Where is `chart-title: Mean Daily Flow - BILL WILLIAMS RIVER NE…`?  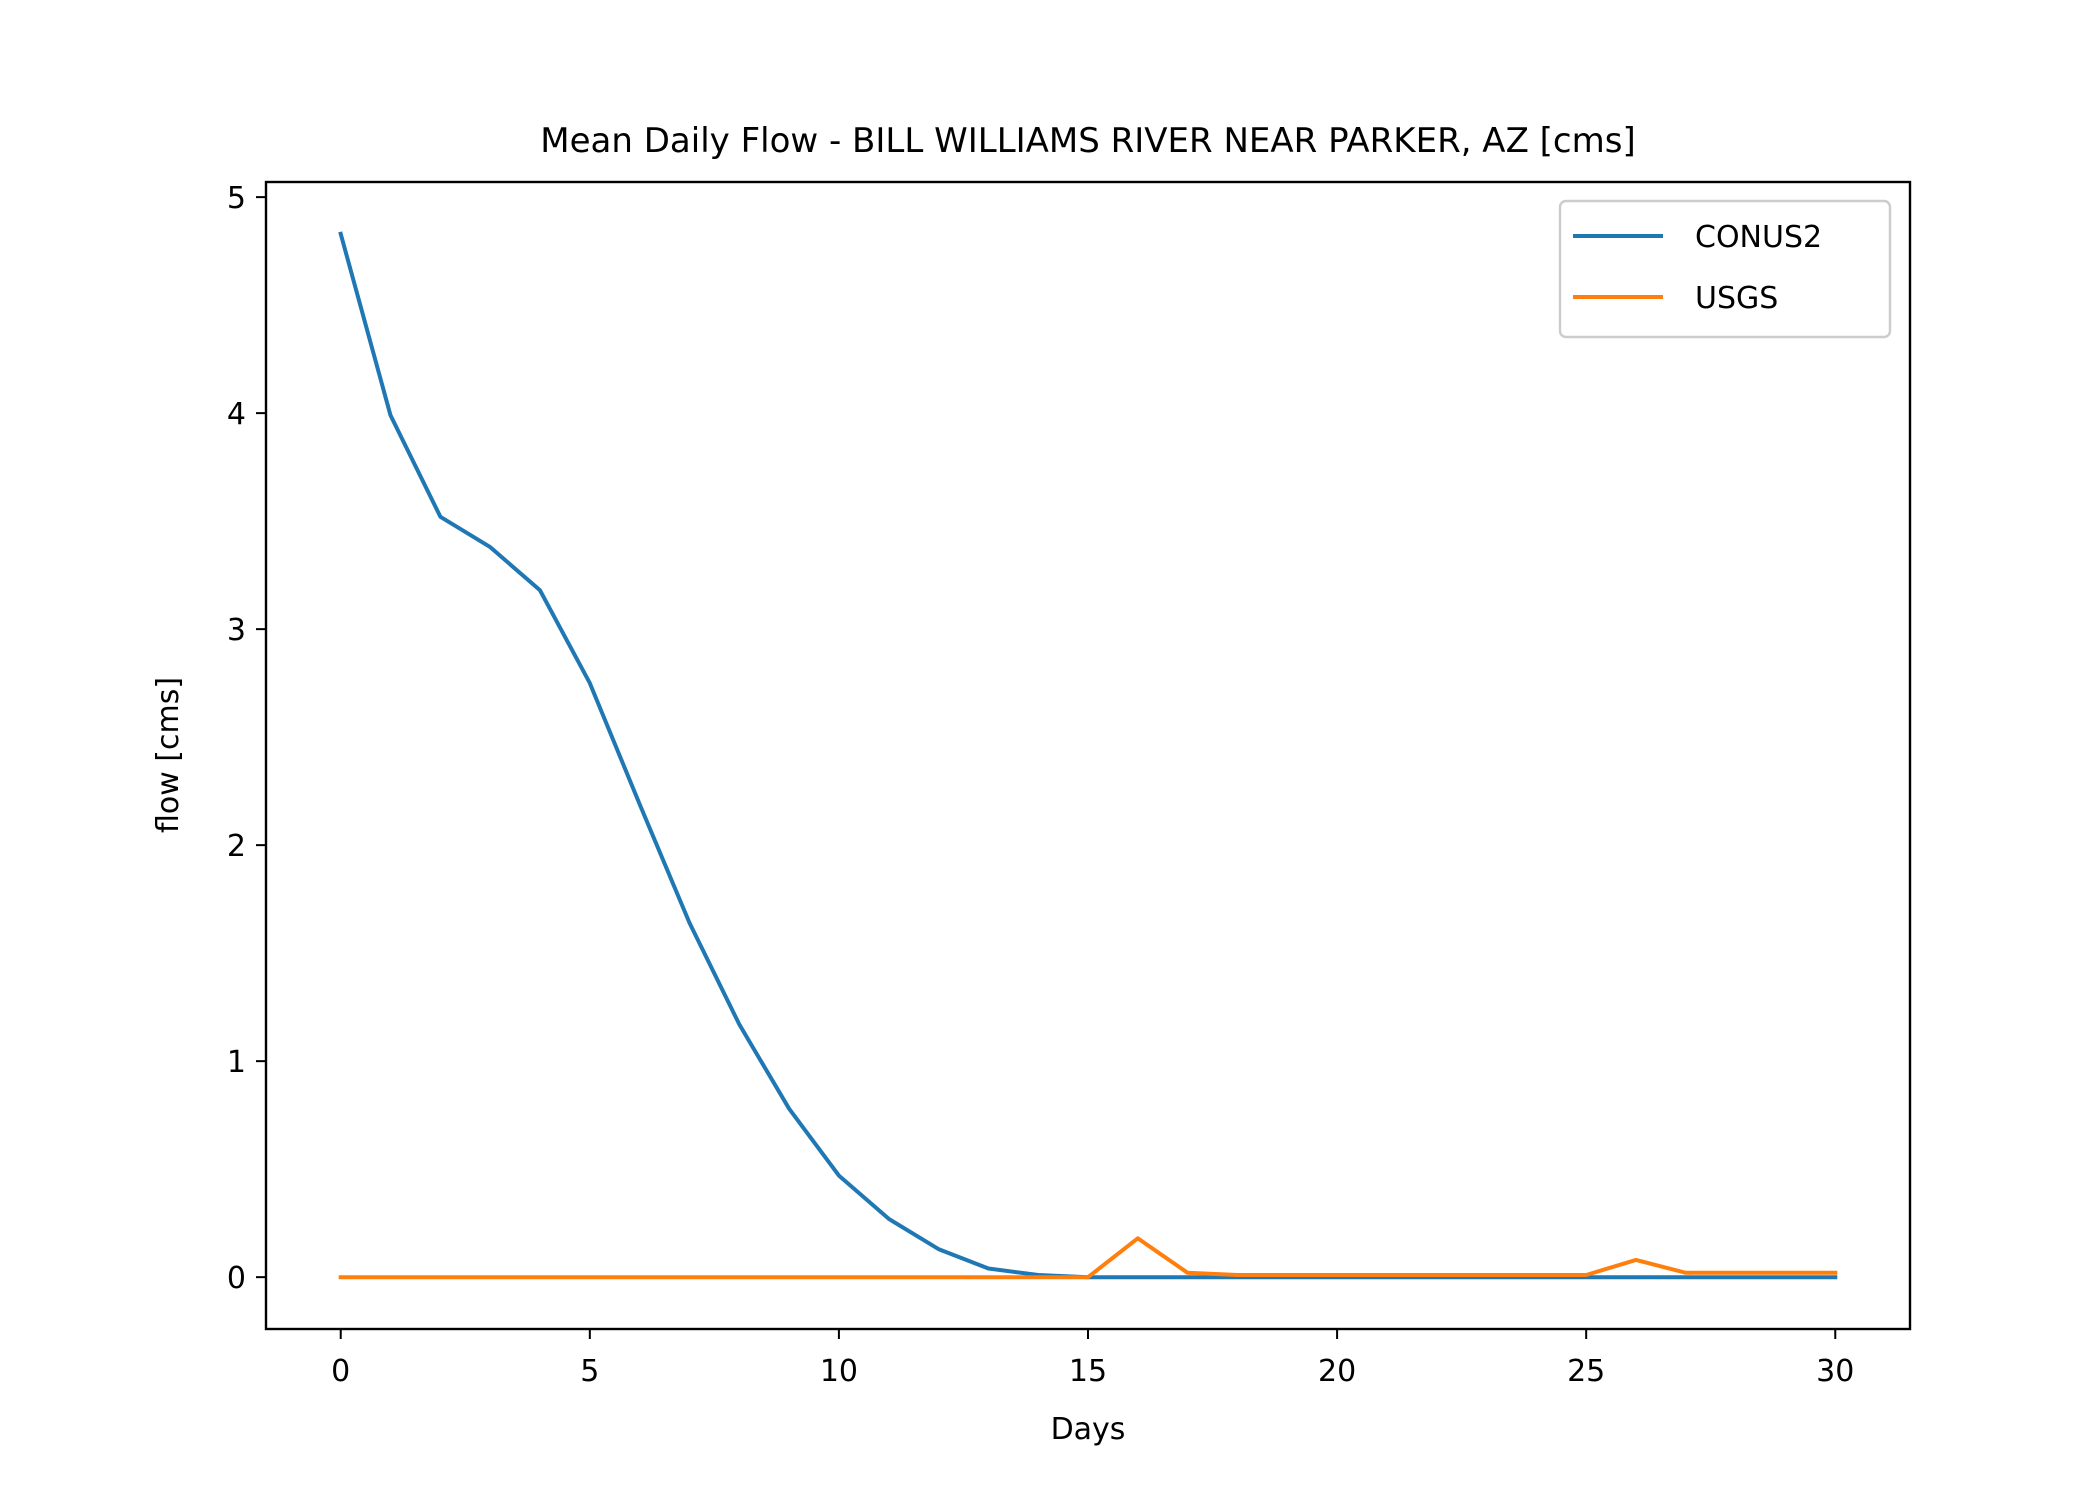
chart-title: Mean Daily Flow - BILL WILLIAMS RIVER NE… is located at coordinates (1087, 141).